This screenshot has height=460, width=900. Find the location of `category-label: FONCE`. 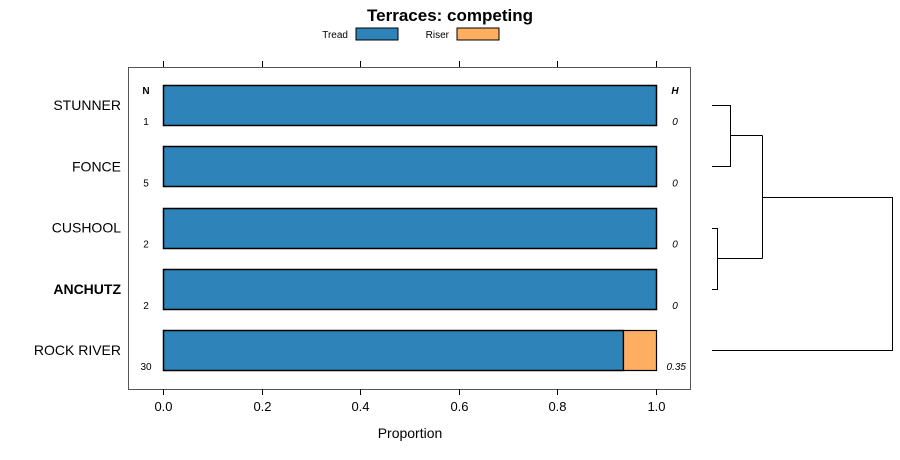

category-label: FONCE is located at coordinates (96, 166).